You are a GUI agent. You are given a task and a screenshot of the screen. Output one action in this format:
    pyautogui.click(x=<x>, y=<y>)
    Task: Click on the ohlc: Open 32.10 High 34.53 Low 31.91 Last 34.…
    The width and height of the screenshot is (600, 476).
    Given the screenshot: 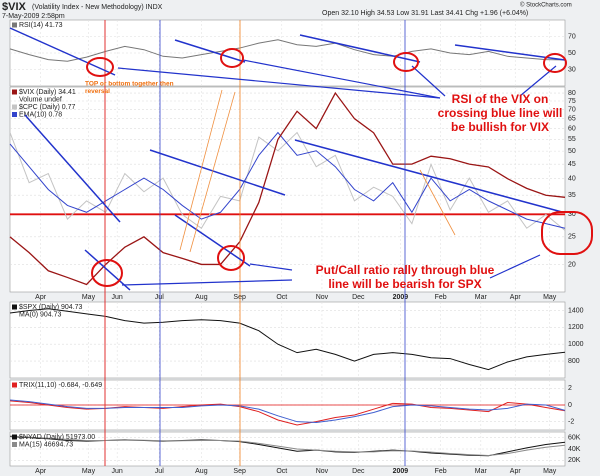 What is the action you would take?
    pyautogui.click(x=425, y=13)
    